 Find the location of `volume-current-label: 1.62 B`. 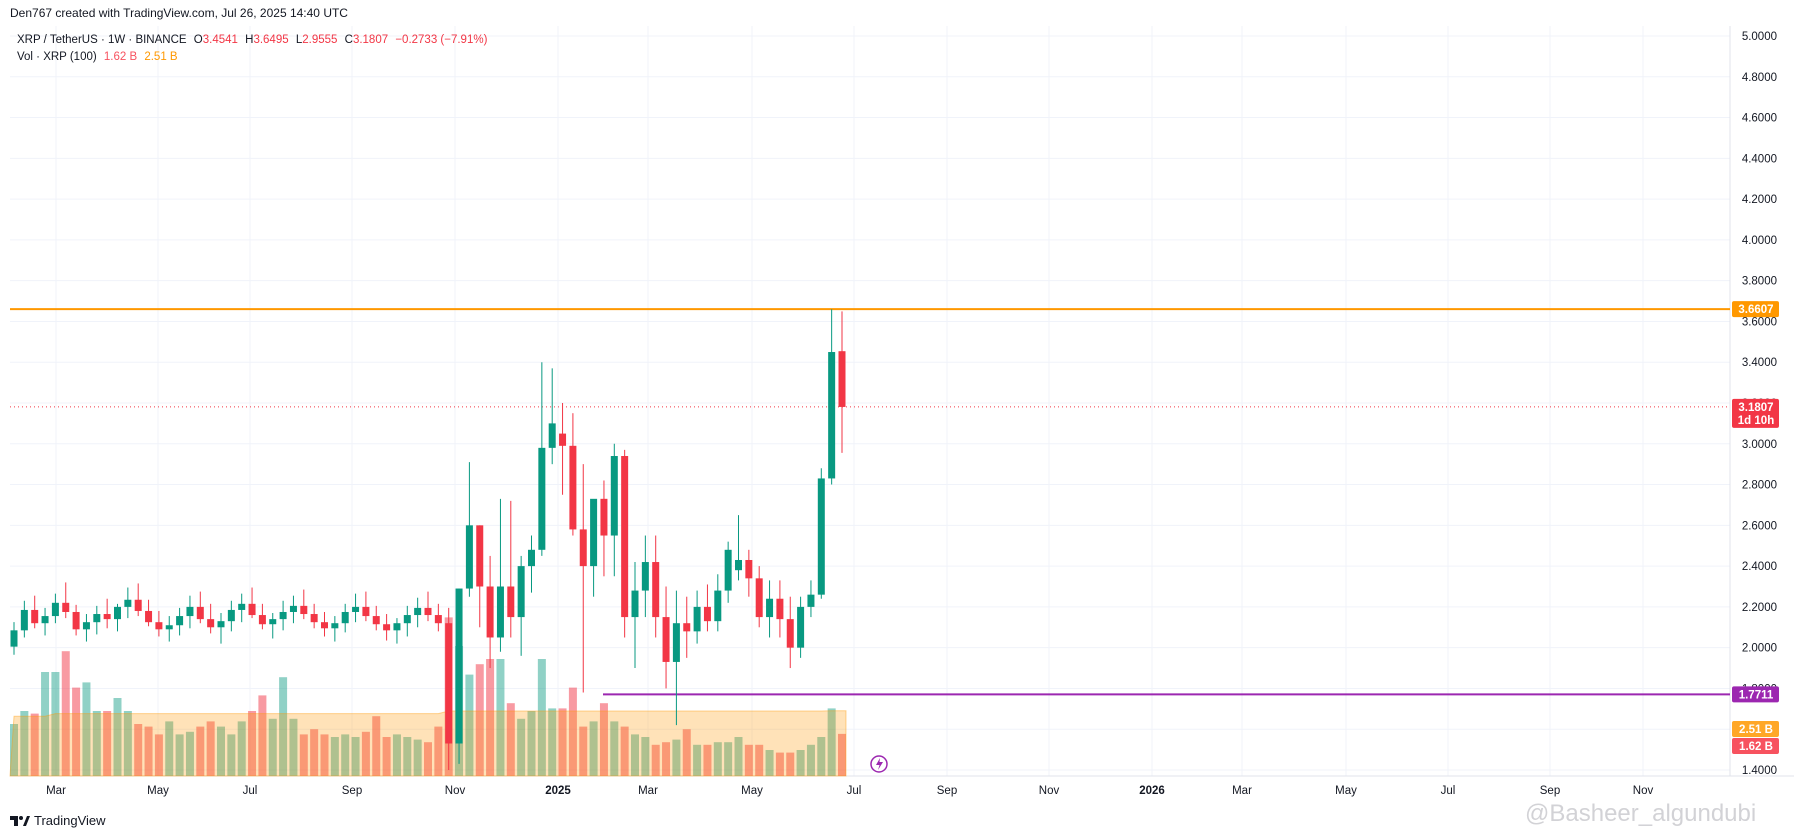

volume-current-label: 1.62 B is located at coordinates (1755, 746).